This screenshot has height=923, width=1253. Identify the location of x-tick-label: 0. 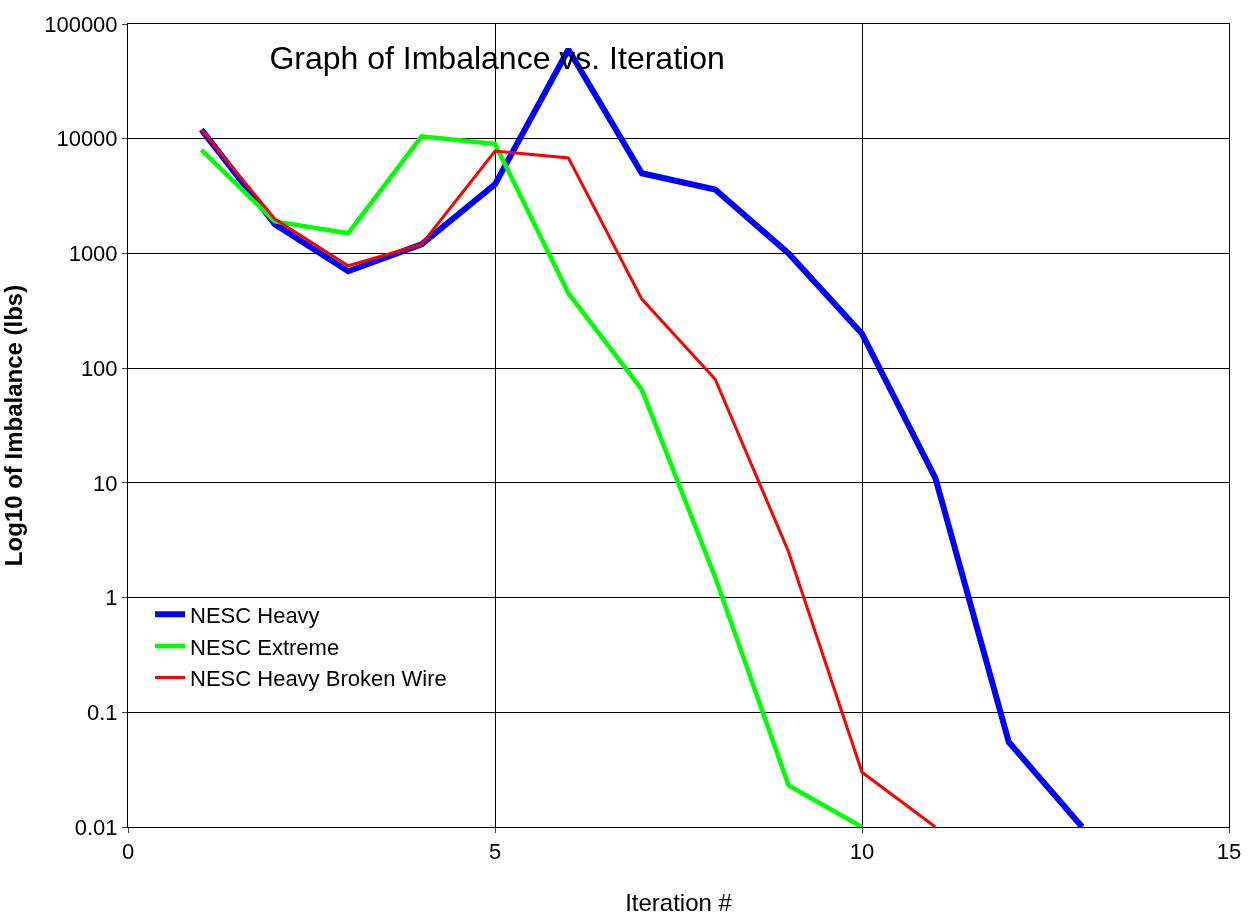
(128, 852).